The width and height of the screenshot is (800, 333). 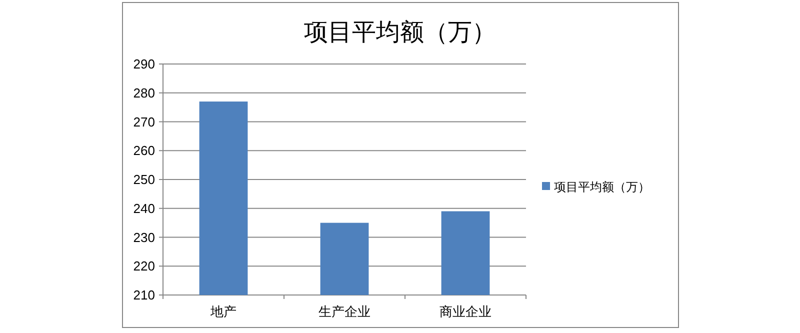 I want to click on x-tick-label: 商业企业, so click(x=466, y=311).